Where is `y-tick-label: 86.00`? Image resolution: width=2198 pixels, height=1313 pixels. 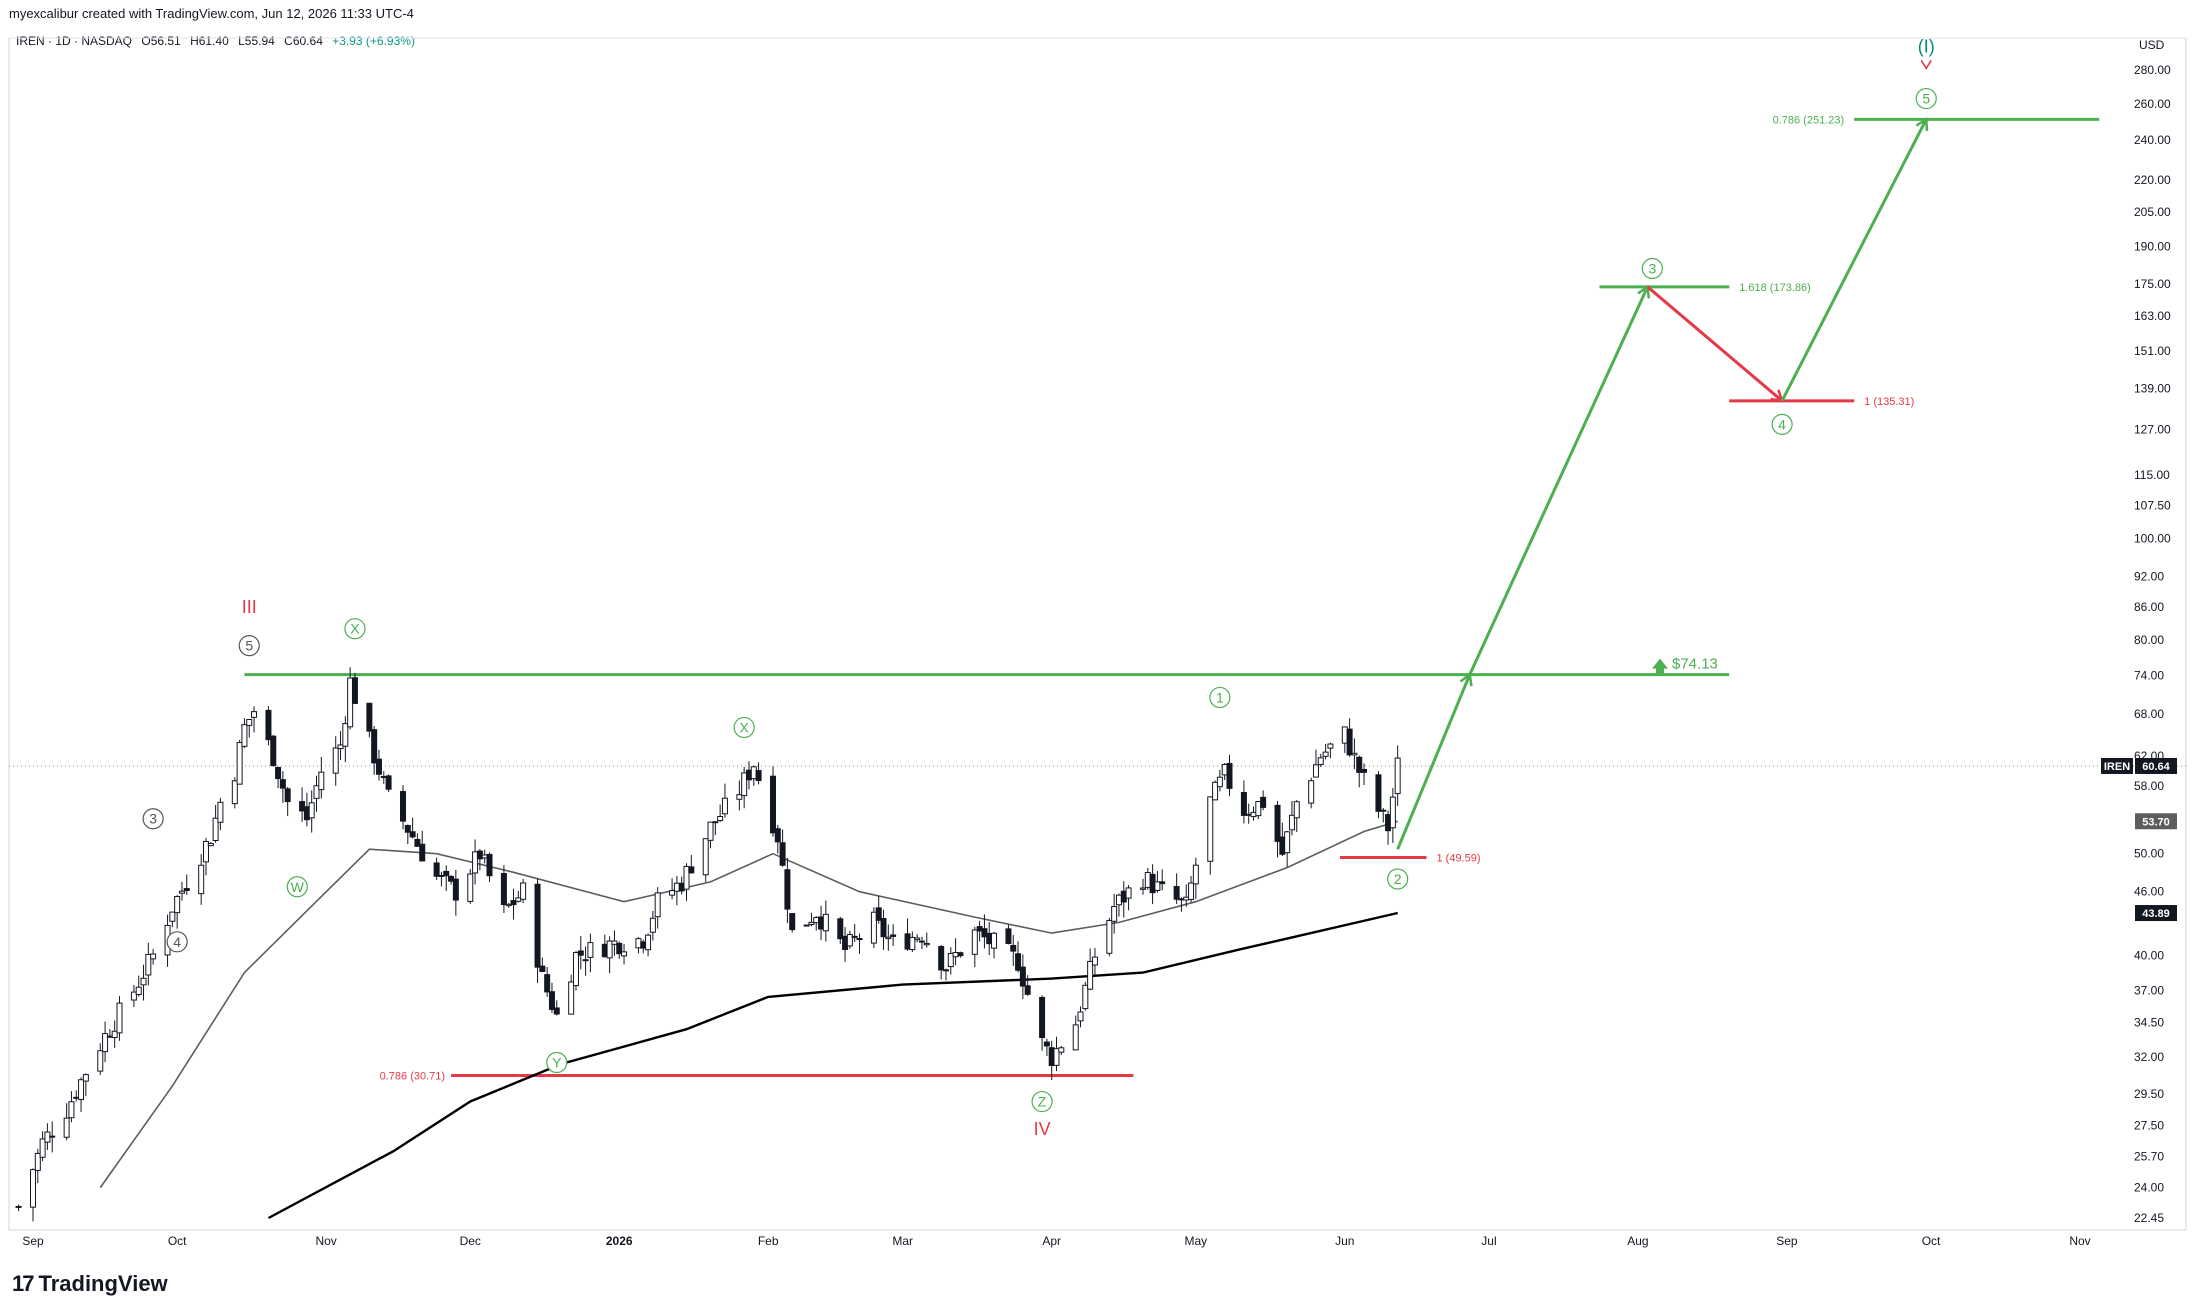
y-tick-label: 86.00 is located at coordinates (2149, 607).